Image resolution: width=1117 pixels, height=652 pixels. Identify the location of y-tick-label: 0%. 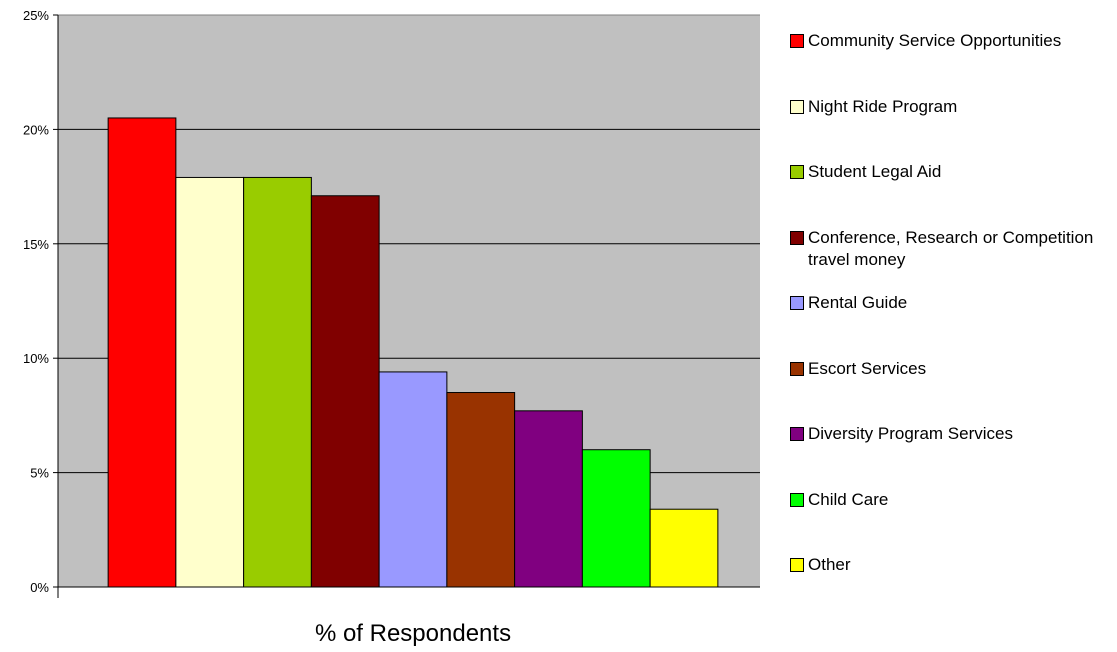
(39, 587).